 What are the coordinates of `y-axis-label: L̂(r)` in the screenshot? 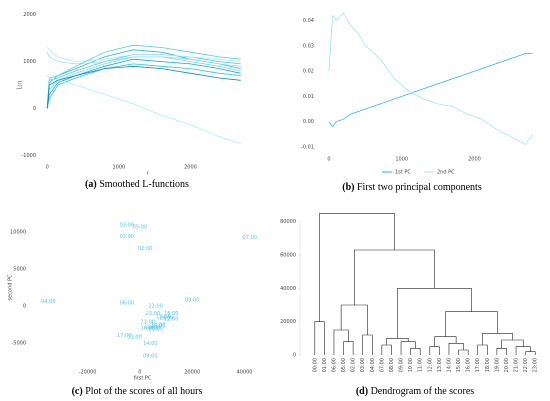 It's located at (20, 85).